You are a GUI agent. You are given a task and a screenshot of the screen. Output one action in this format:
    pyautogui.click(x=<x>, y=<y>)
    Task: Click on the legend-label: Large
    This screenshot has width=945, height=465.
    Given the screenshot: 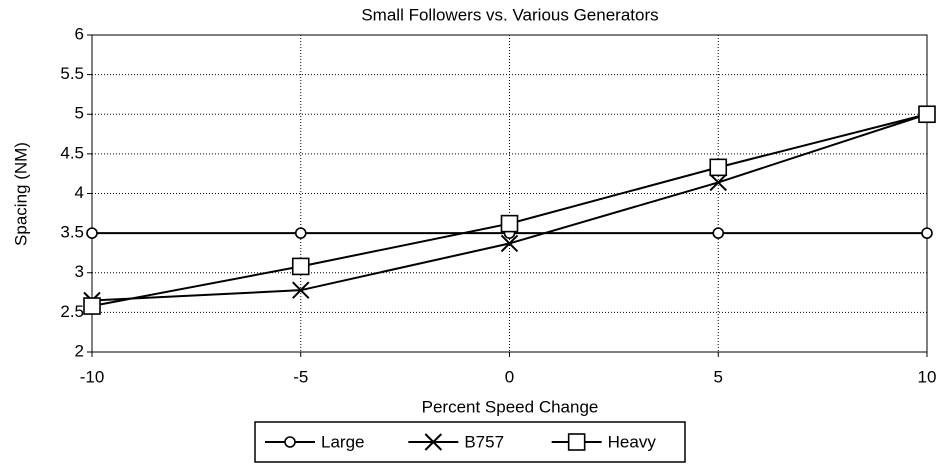 What is the action you would take?
    pyautogui.click(x=342, y=441)
    